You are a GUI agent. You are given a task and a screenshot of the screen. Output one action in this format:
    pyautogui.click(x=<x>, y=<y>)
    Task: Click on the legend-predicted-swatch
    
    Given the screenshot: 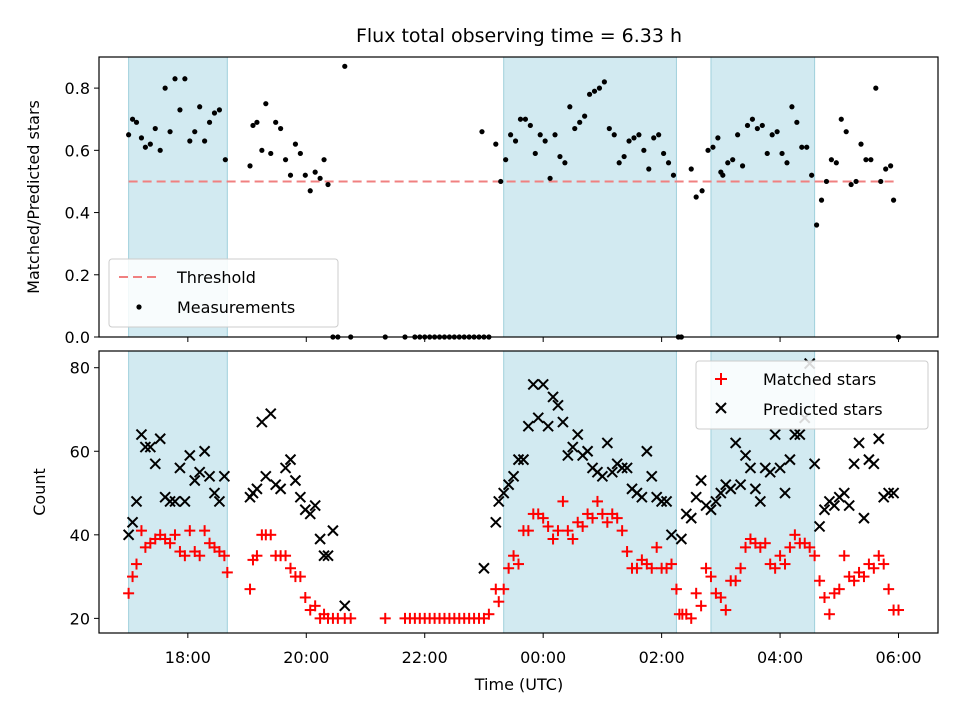 What is the action you would take?
    pyautogui.click(x=721, y=408)
    